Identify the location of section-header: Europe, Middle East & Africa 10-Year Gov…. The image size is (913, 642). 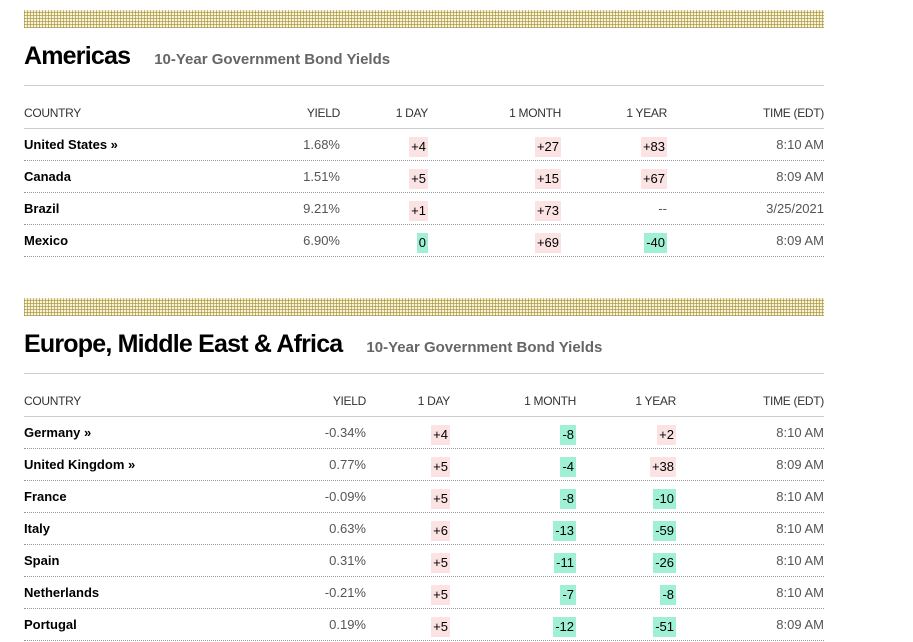
(424, 352).